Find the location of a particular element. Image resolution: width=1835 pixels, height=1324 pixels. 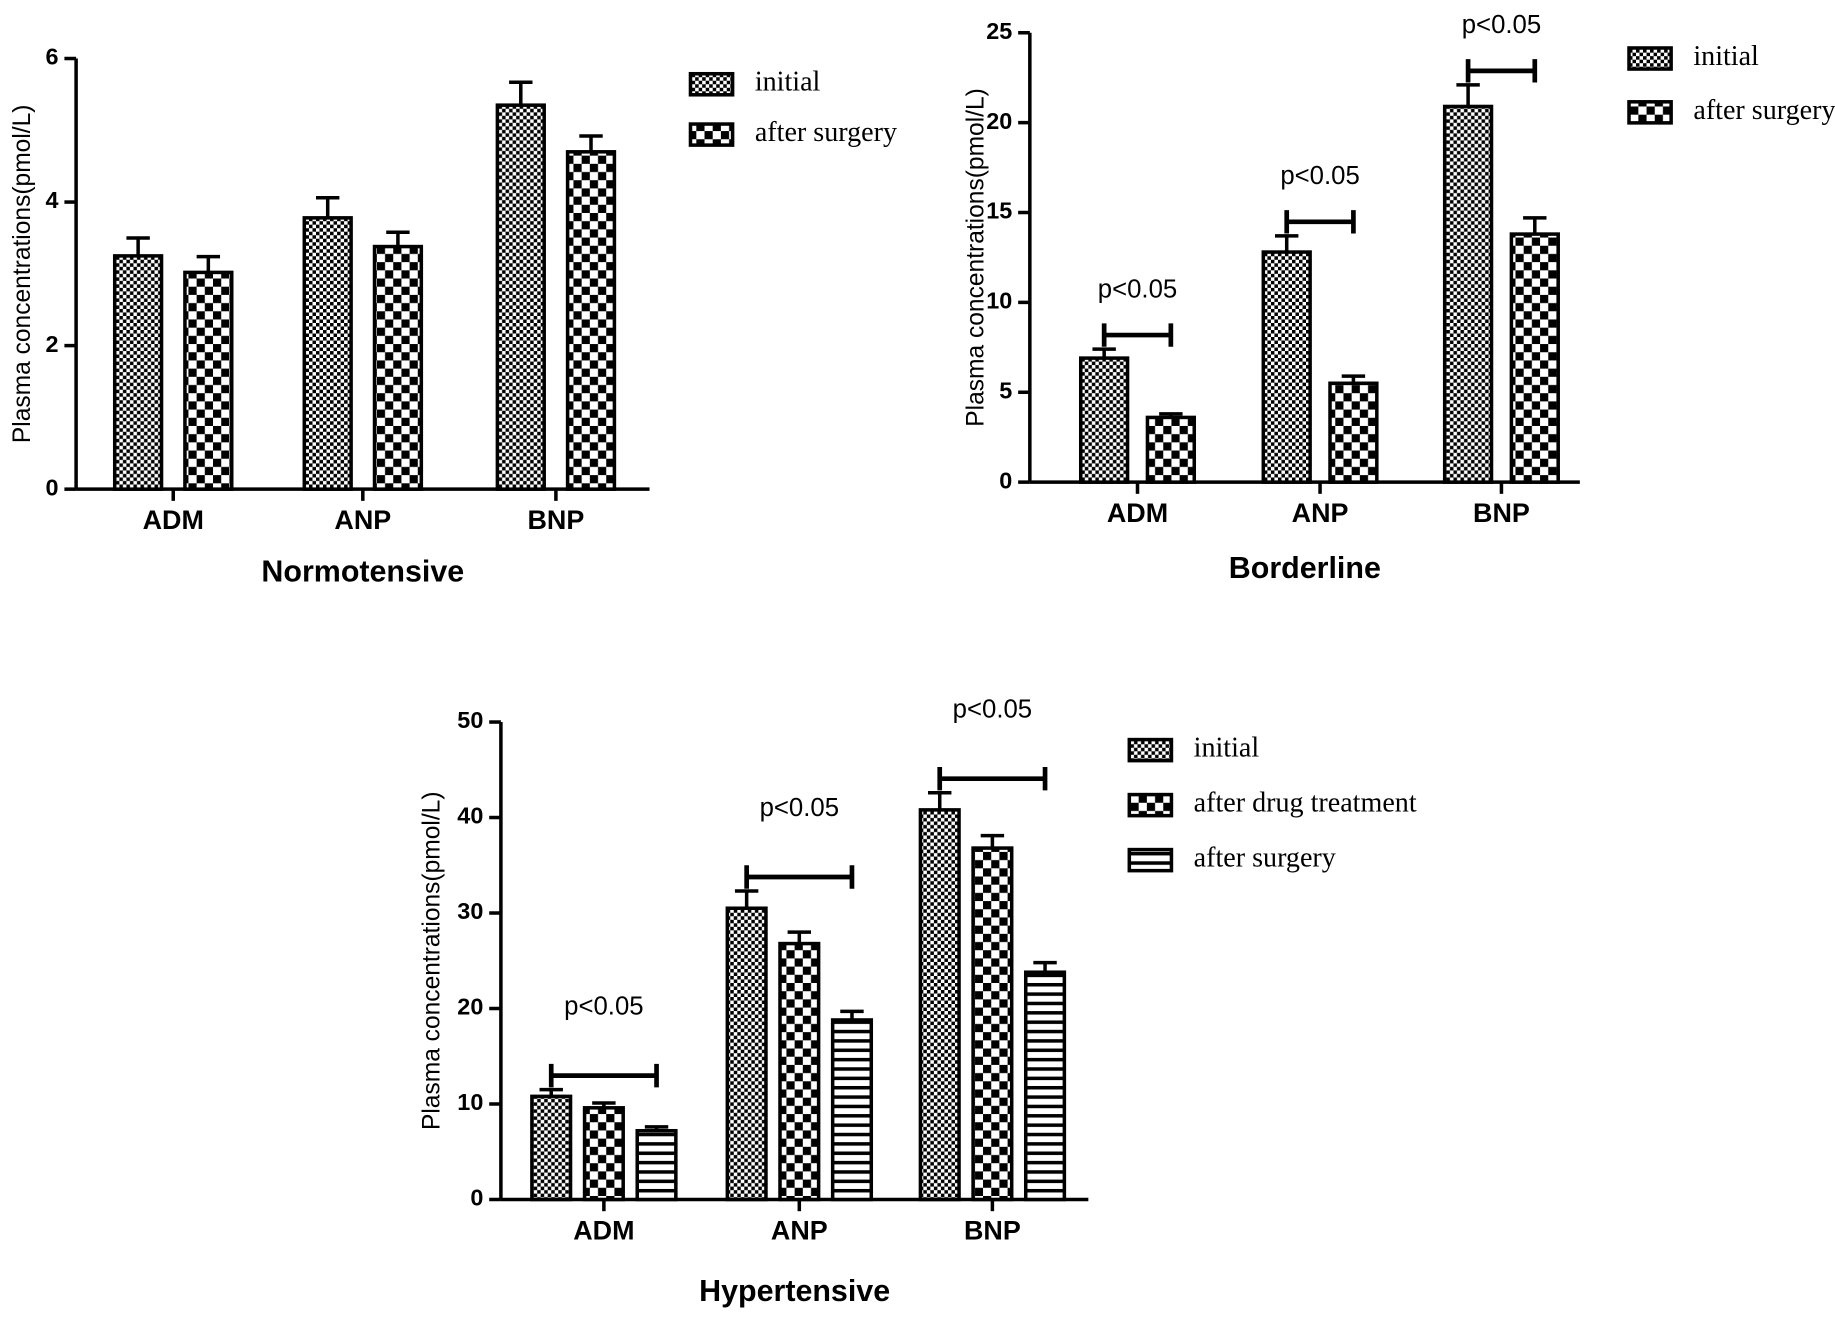

y-tick-label: 2 is located at coordinates (52, 344).